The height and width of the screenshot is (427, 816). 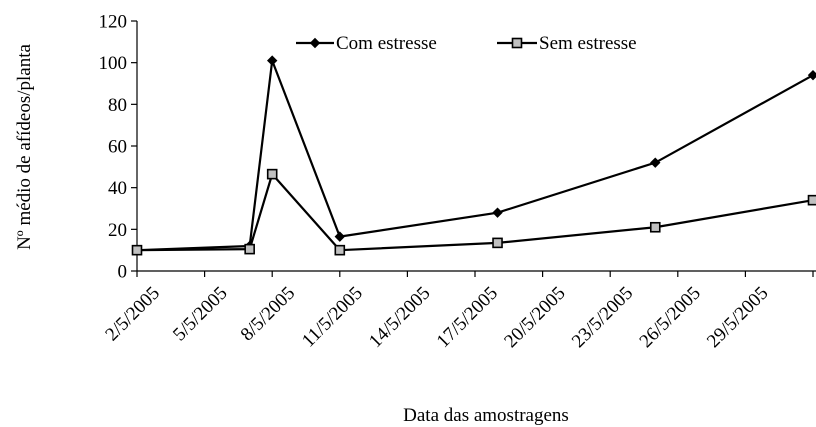 What do you see at coordinates (670, 317) in the screenshot?
I see `x-tick-label: 26/5/2005` at bounding box center [670, 317].